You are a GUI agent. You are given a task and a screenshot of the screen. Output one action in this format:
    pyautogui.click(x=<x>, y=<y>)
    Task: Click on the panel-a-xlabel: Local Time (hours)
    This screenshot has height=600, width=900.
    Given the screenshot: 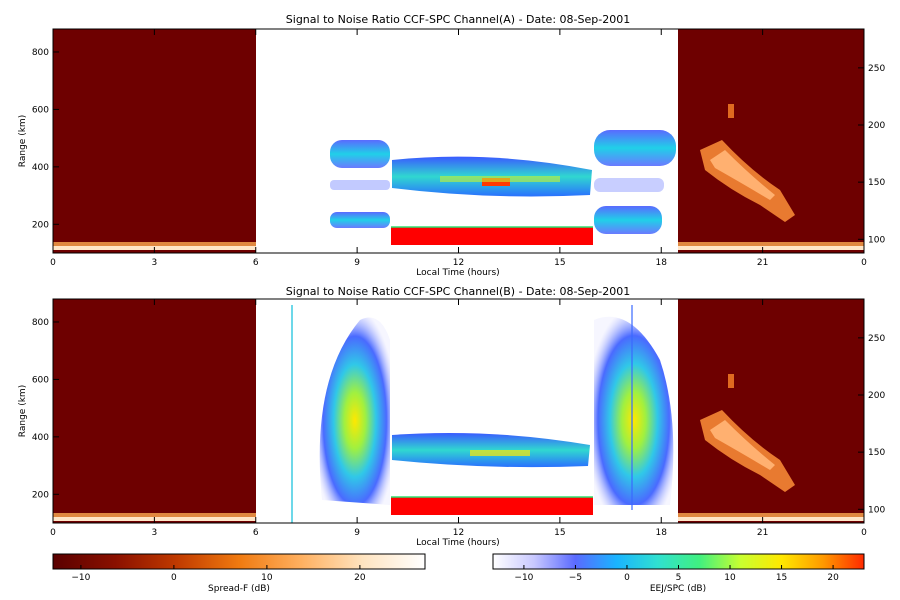 What is the action you would take?
    pyautogui.click(x=457, y=273)
    